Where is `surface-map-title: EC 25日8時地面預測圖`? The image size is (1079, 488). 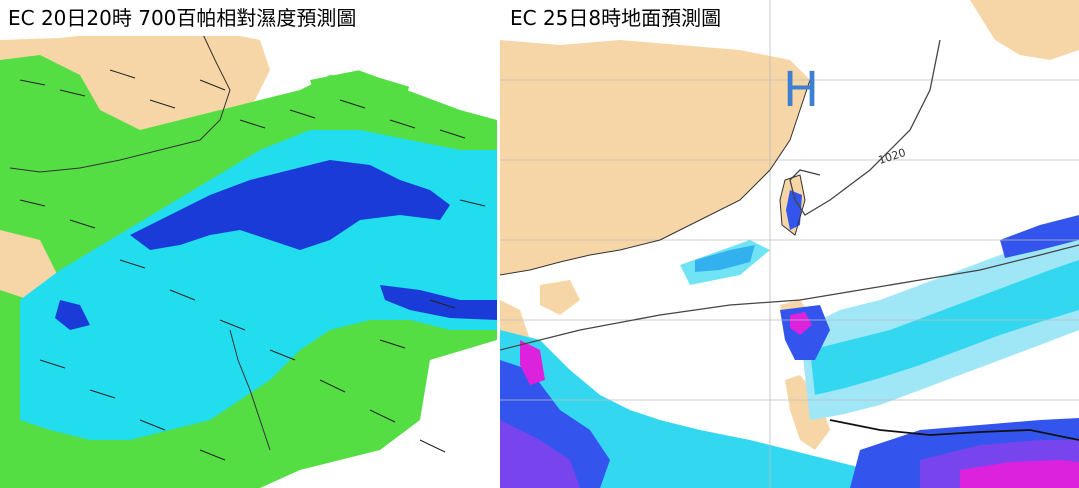 surface-map-title: EC 25日8時地面預測圖 is located at coordinates (616, 18).